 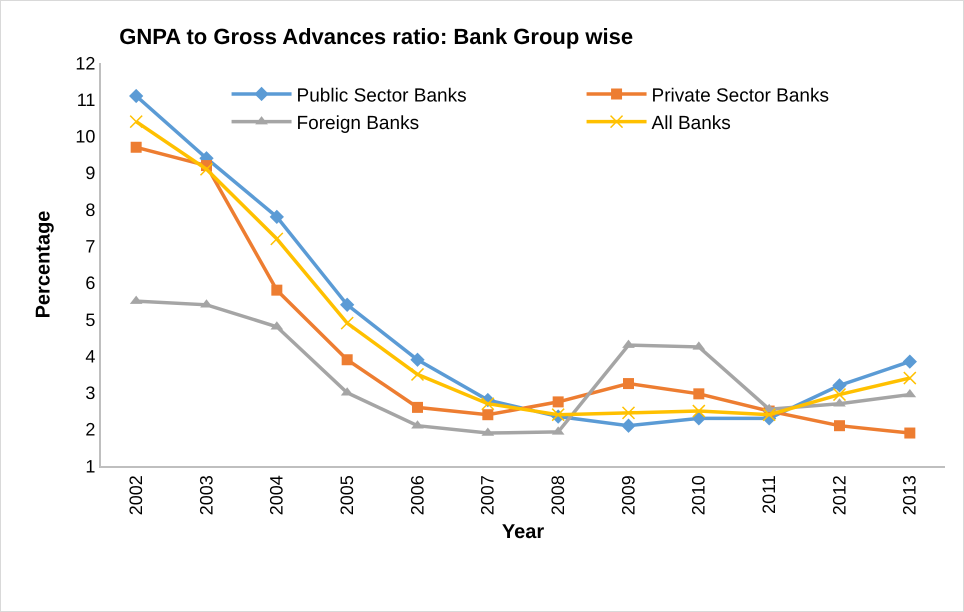 I want to click on x-tick-label: 2007, so click(x=488, y=495).